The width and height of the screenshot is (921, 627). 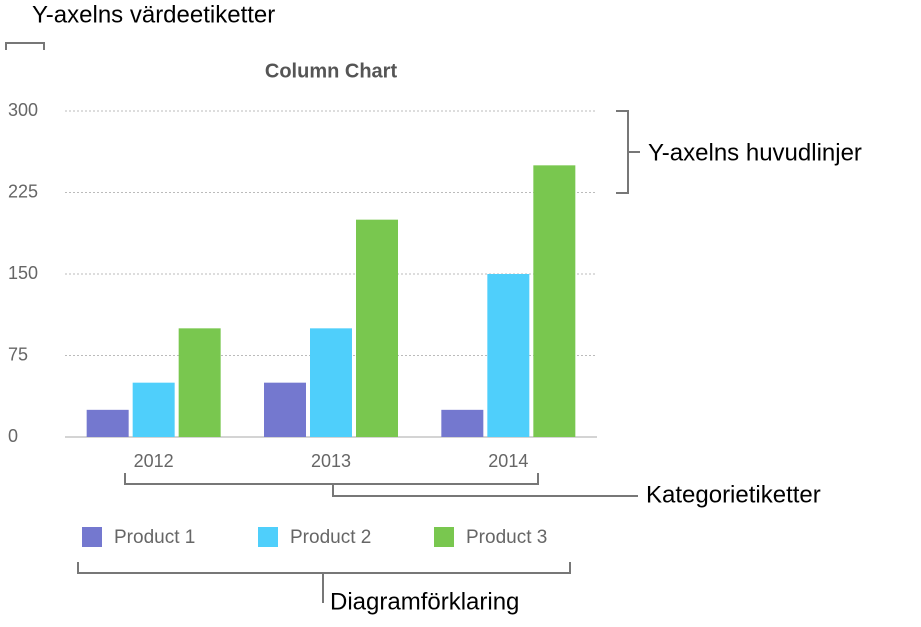 I want to click on x-tick-label: 2013, so click(x=331, y=461).